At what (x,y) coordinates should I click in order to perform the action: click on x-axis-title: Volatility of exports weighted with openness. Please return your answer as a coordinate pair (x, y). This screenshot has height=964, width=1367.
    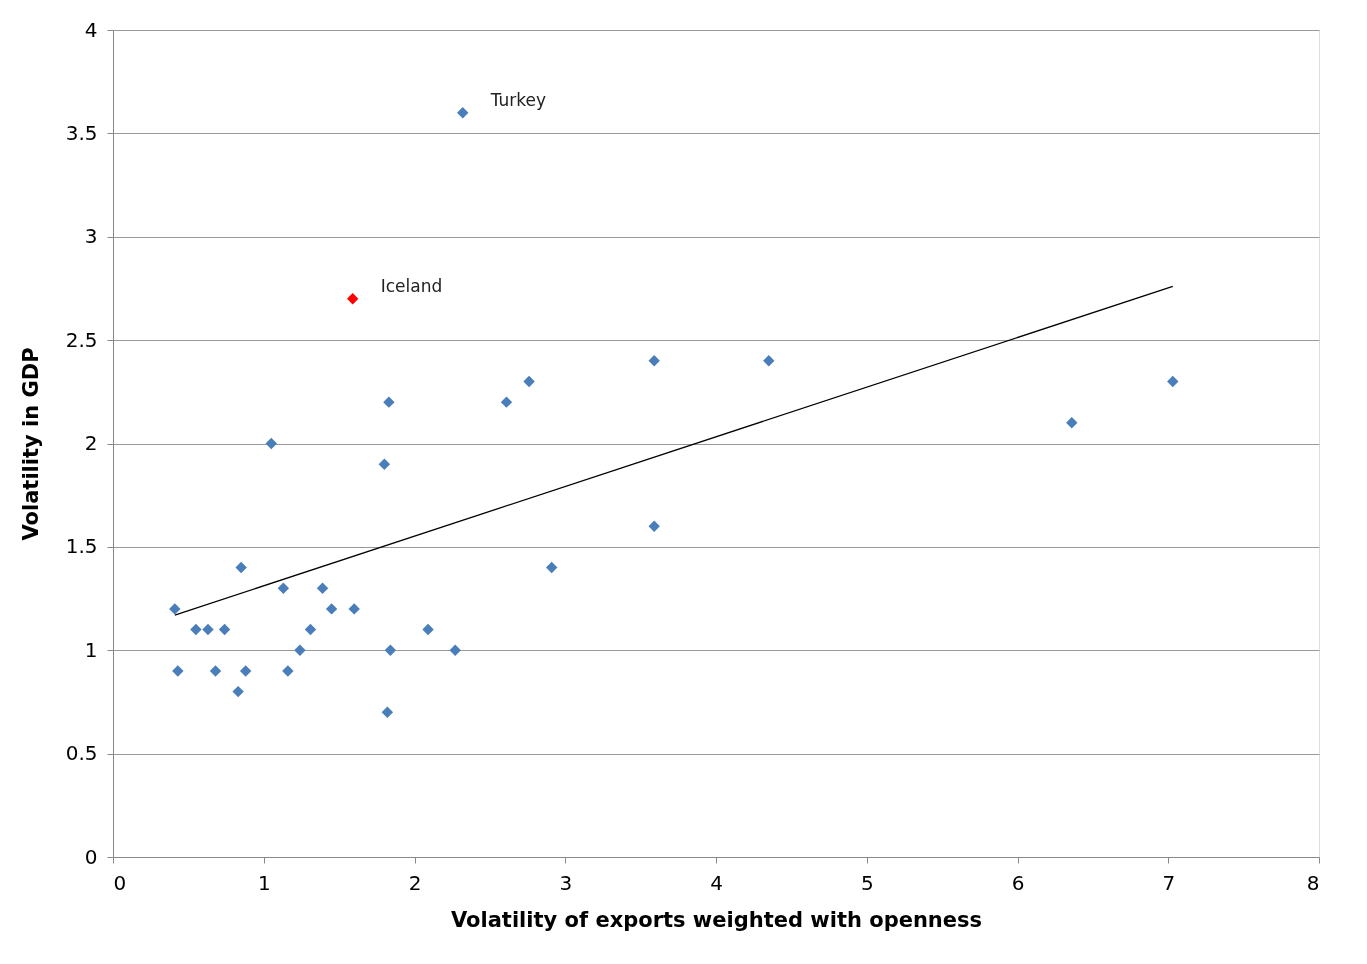
    Looking at the image, I should click on (716, 919).